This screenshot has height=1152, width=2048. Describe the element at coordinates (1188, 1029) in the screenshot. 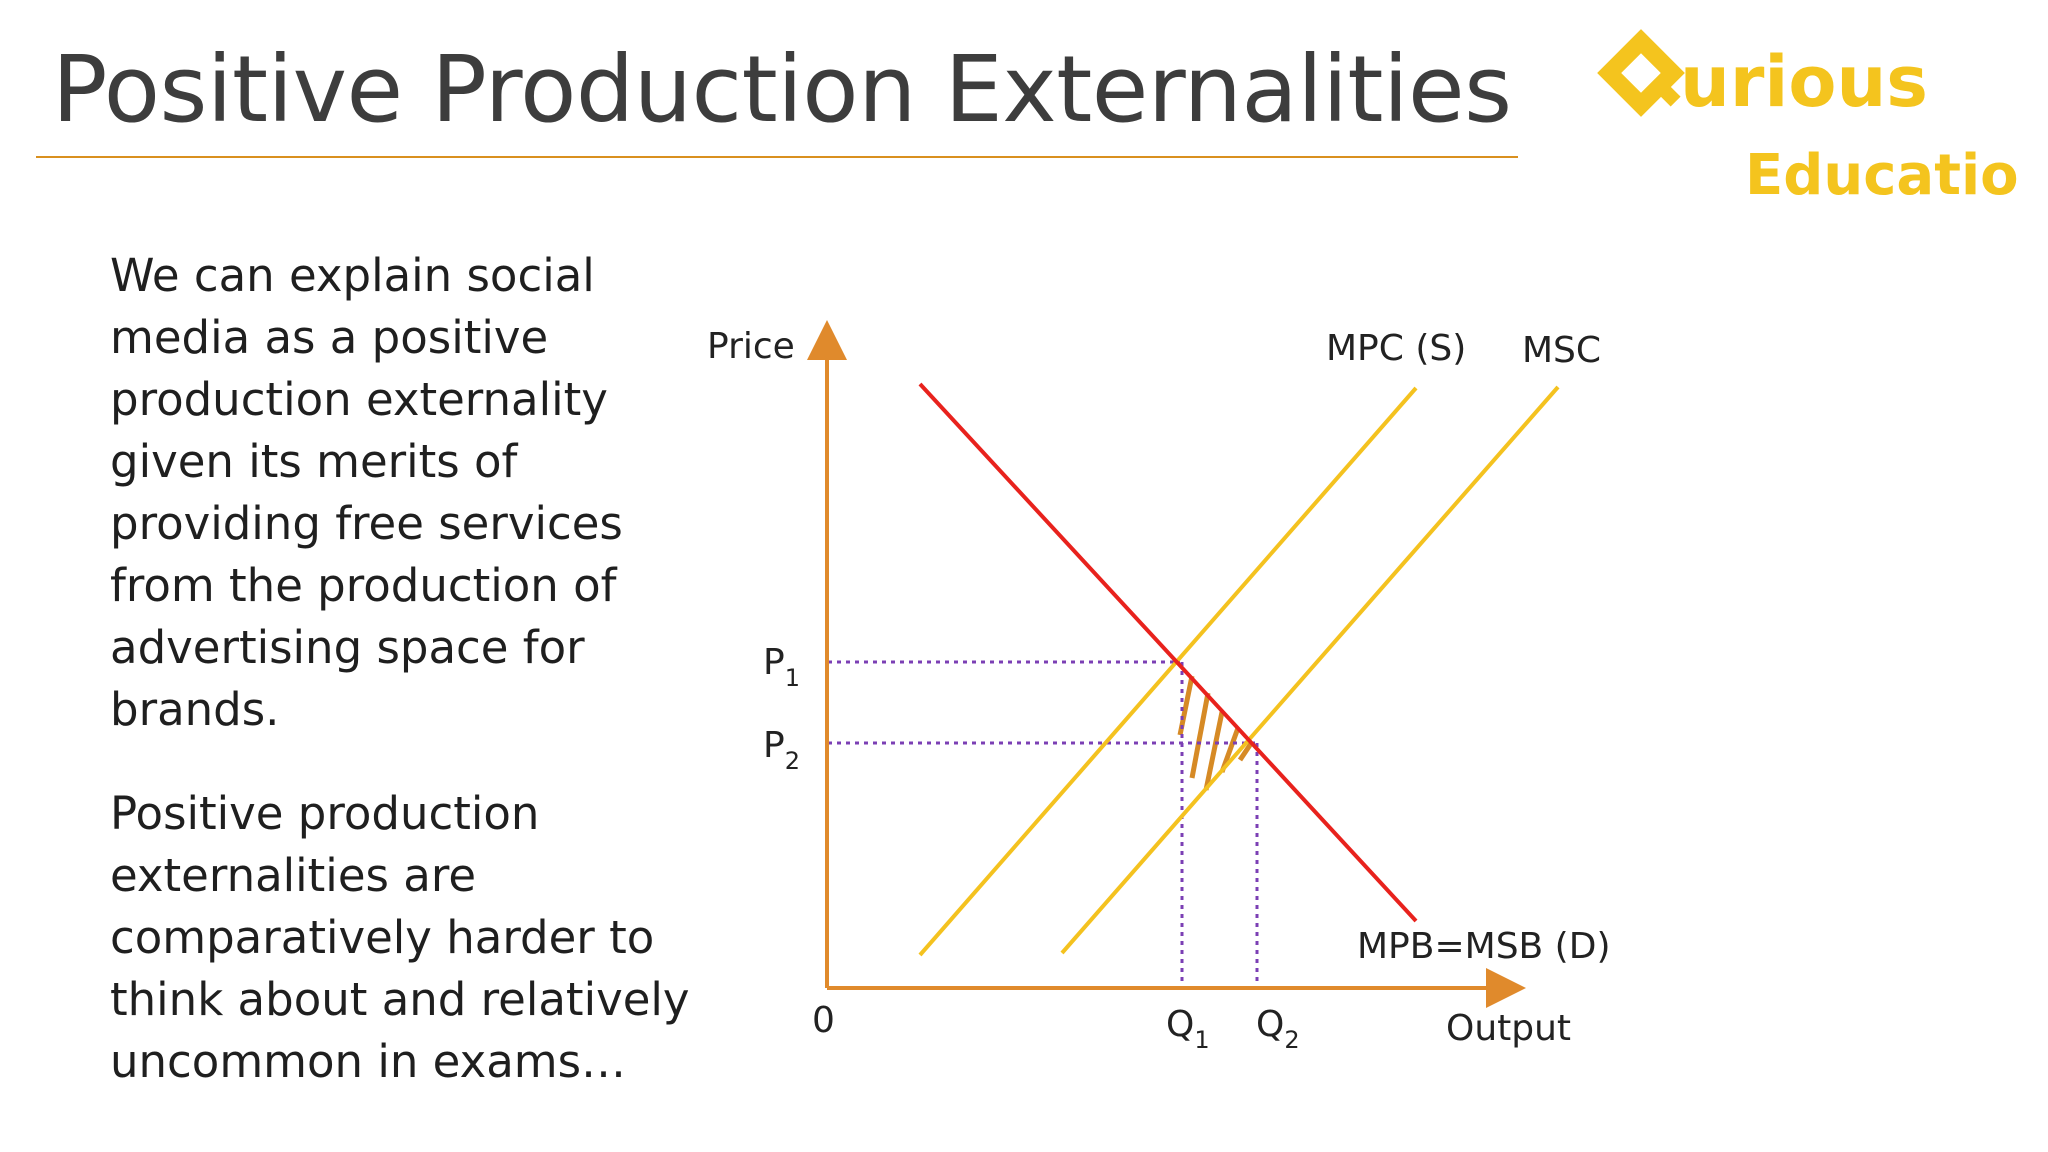

I see `q1-label: Q1` at that location.